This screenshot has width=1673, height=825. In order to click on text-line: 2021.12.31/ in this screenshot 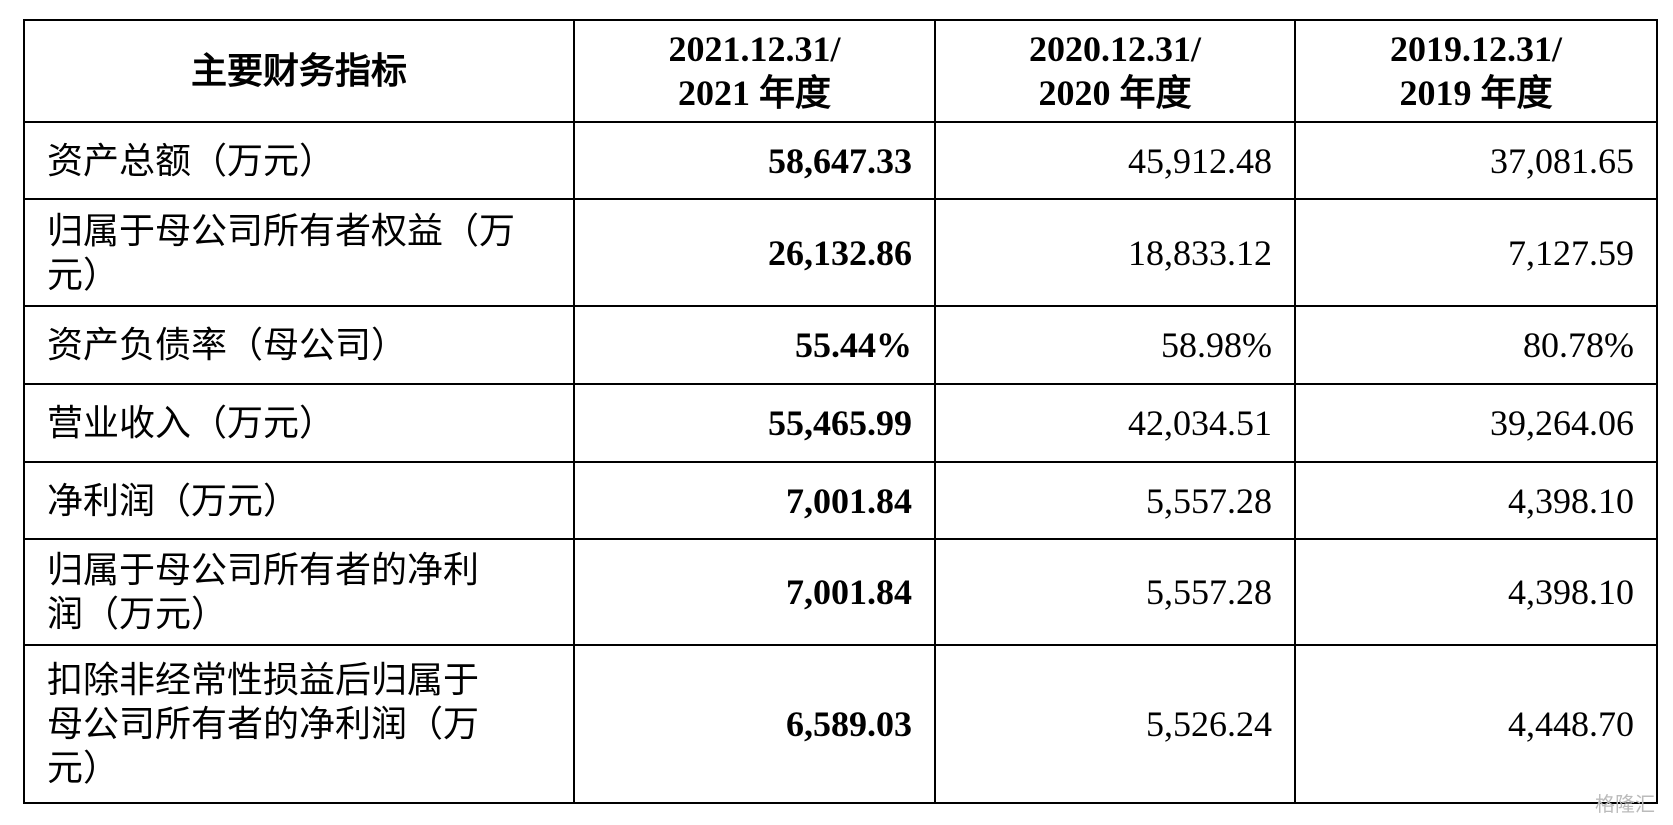, I will do `click(754, 49)`.